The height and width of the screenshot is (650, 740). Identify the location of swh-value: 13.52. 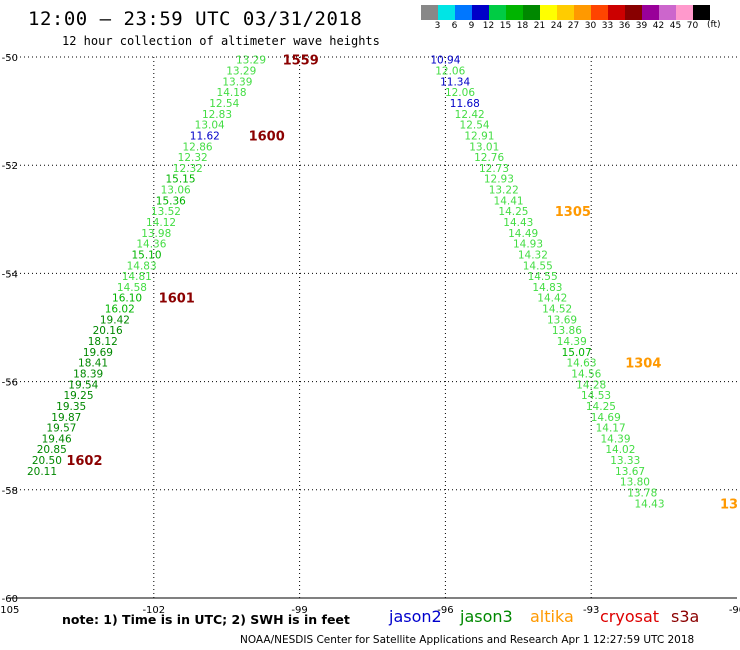
(166, 212).